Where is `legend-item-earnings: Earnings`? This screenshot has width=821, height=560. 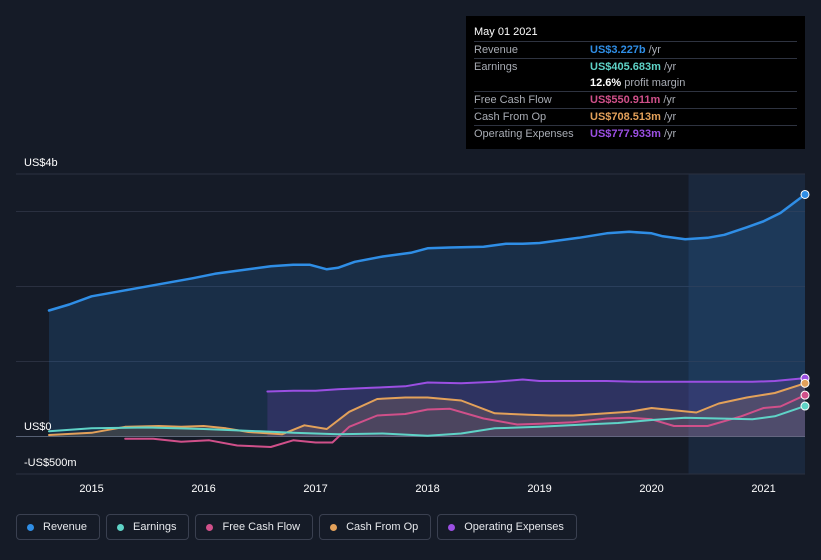
legend-item-earnings: Earnings is located at coordinates (148, 527).